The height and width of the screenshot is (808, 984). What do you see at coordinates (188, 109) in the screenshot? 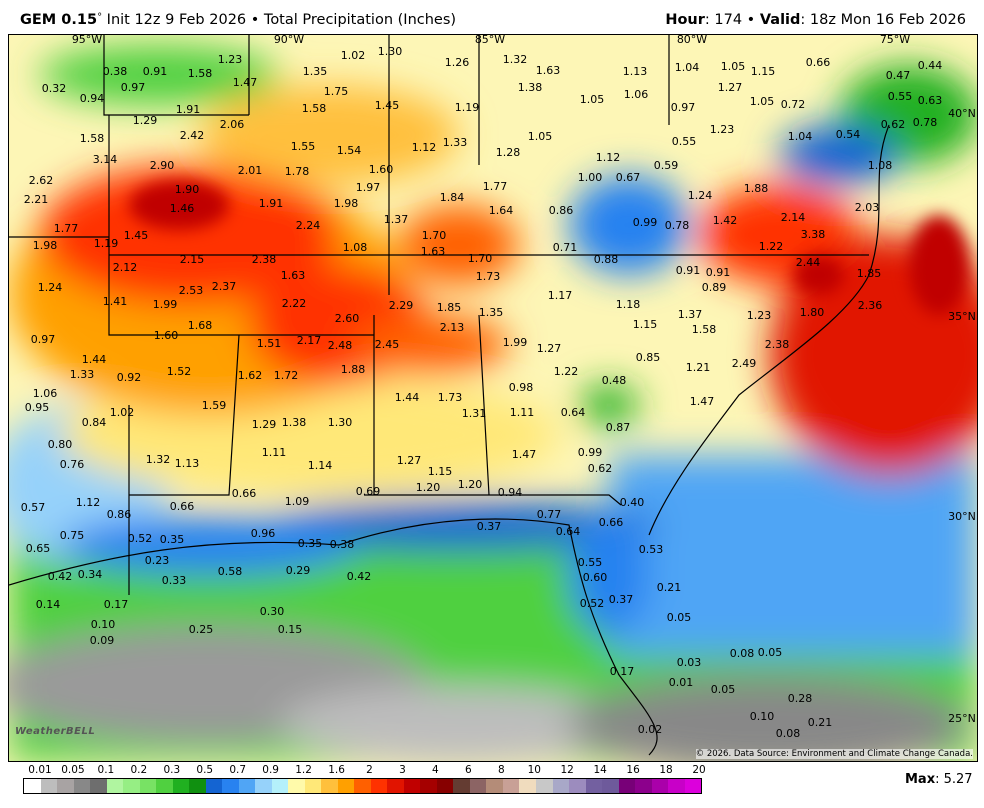
I see `precip-value-label: 1.91` at bounding box center [188, 109].